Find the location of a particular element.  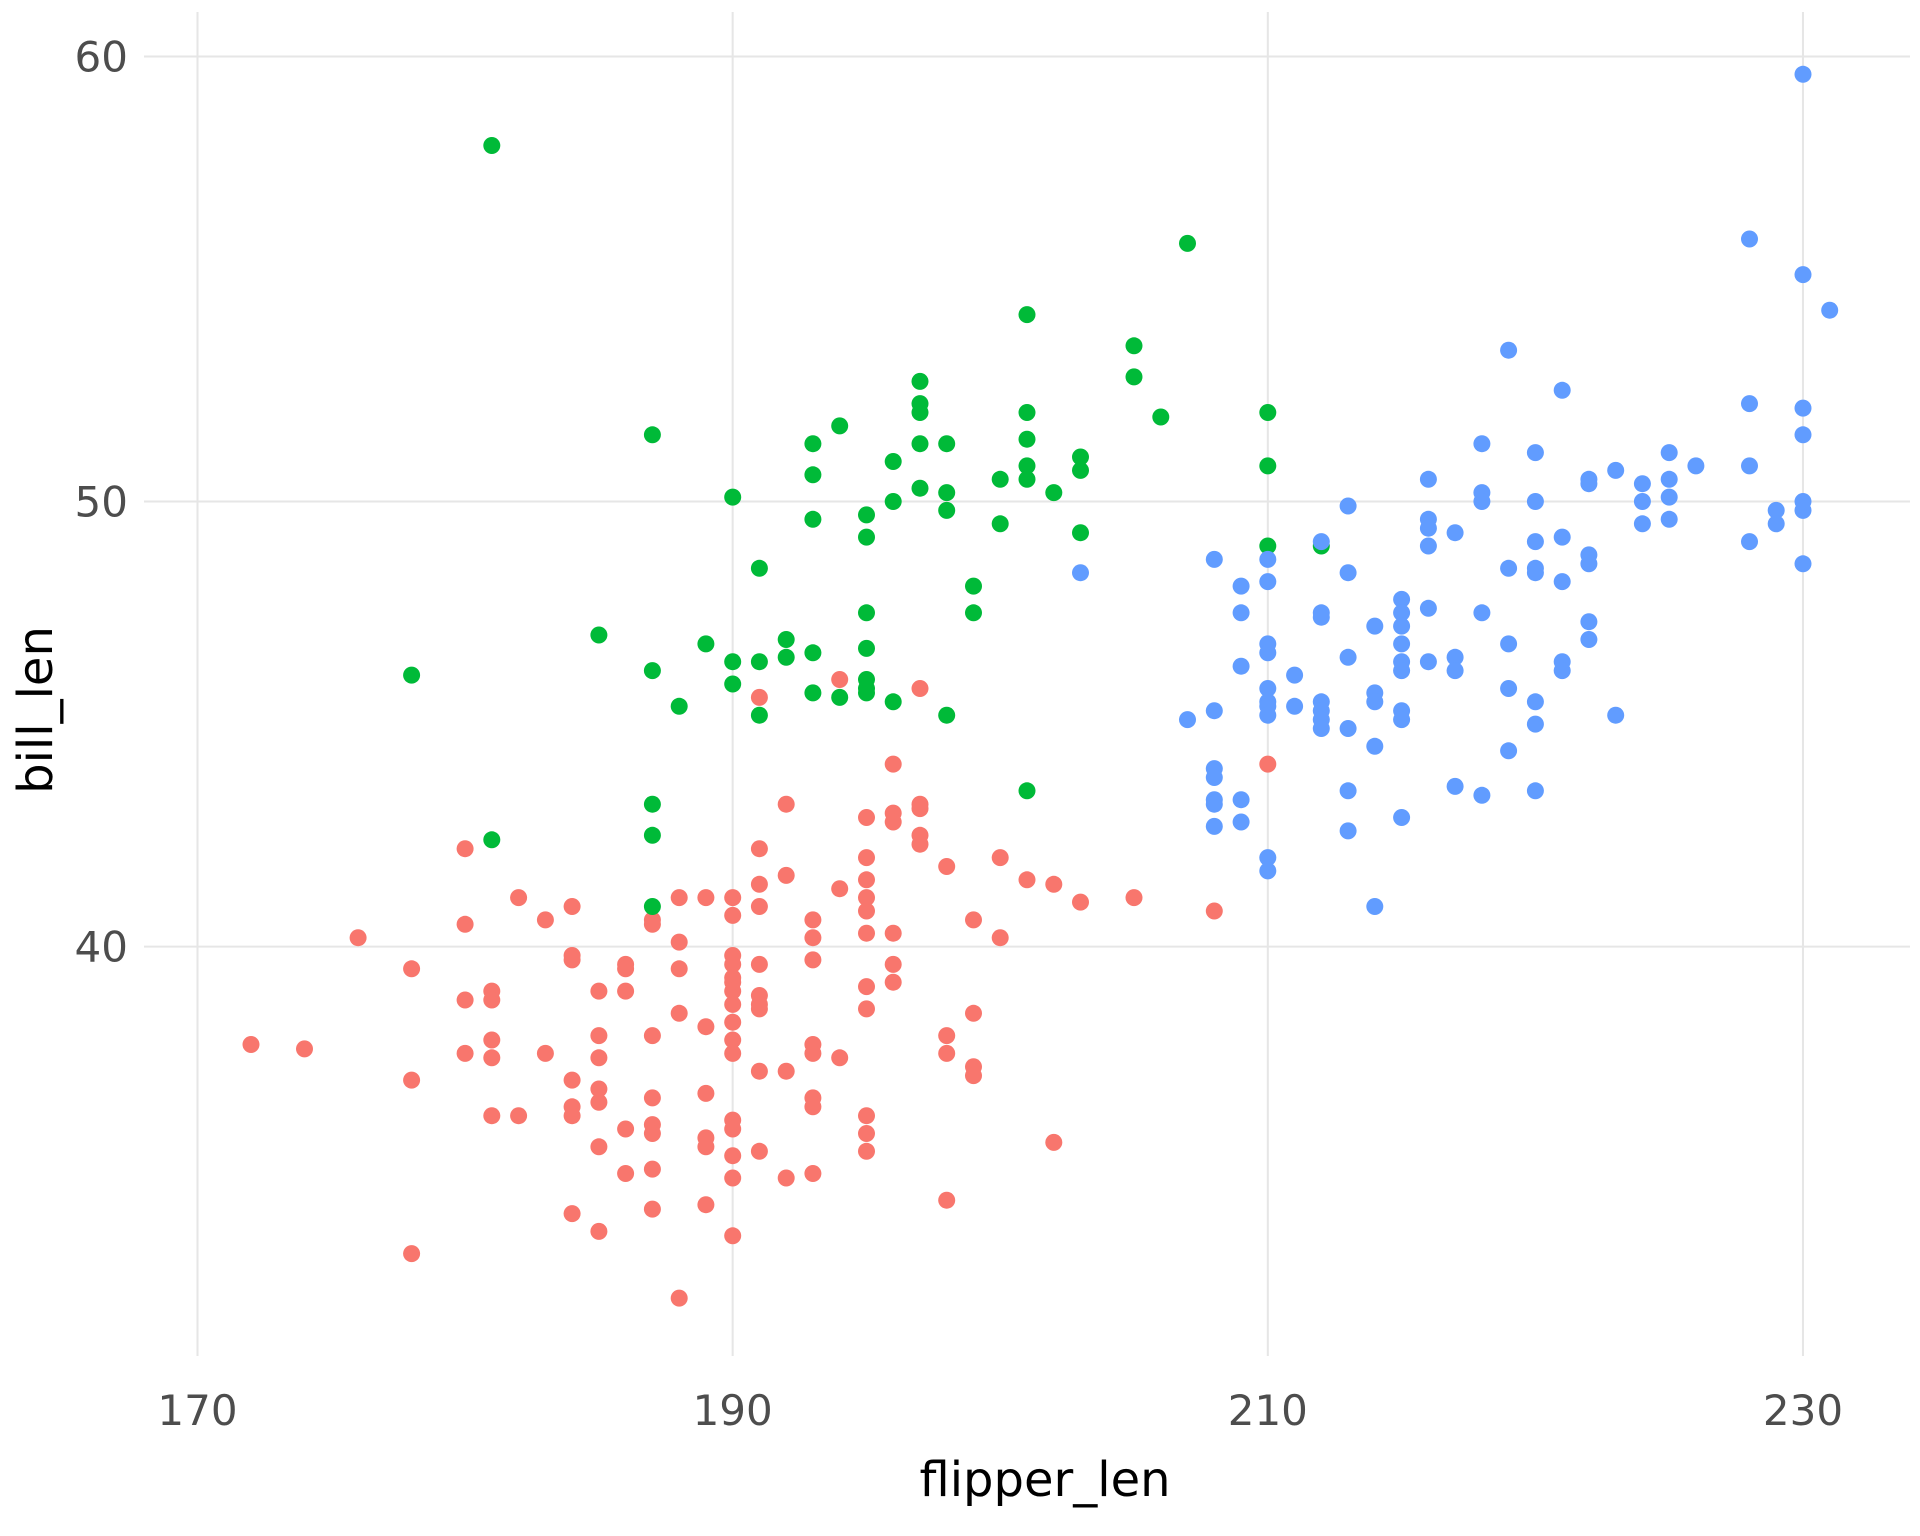

y-tick-label: 50 is located at coordinates (101, 502).